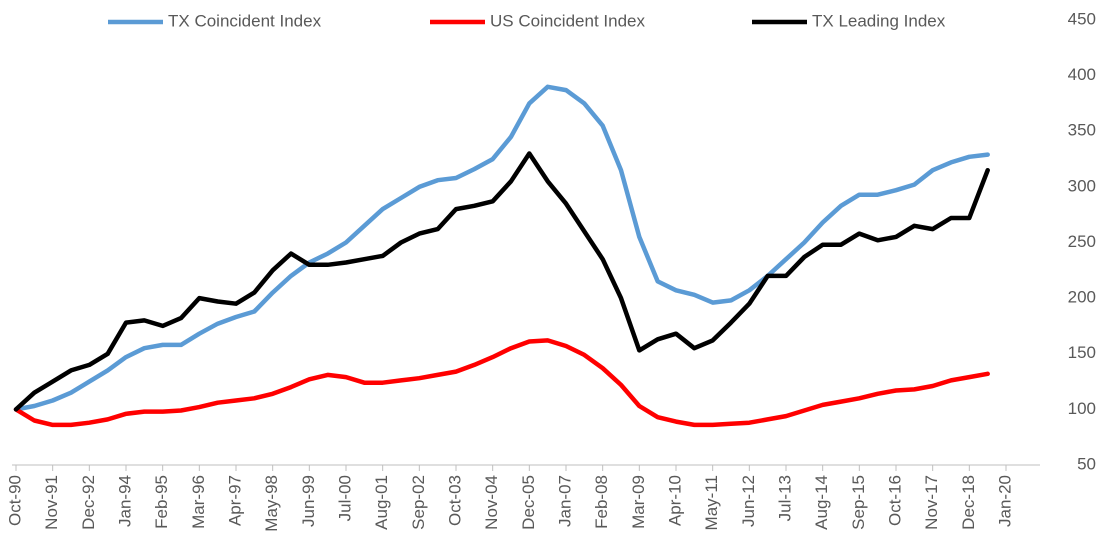 Image resolution: width=1102 pixels, height=554 pixels. Describe the element at coordinates (879, 20) in the screenshot. I see `legend-label: TX Leading Index` at that location.